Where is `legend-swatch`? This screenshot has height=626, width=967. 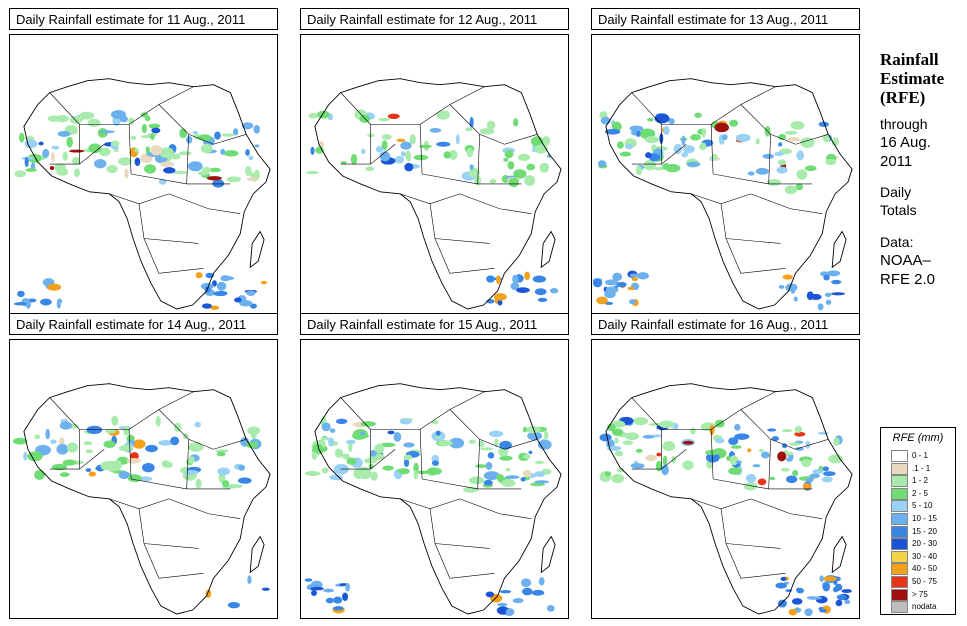 legend-swatch is located at coordinates (899, 519).